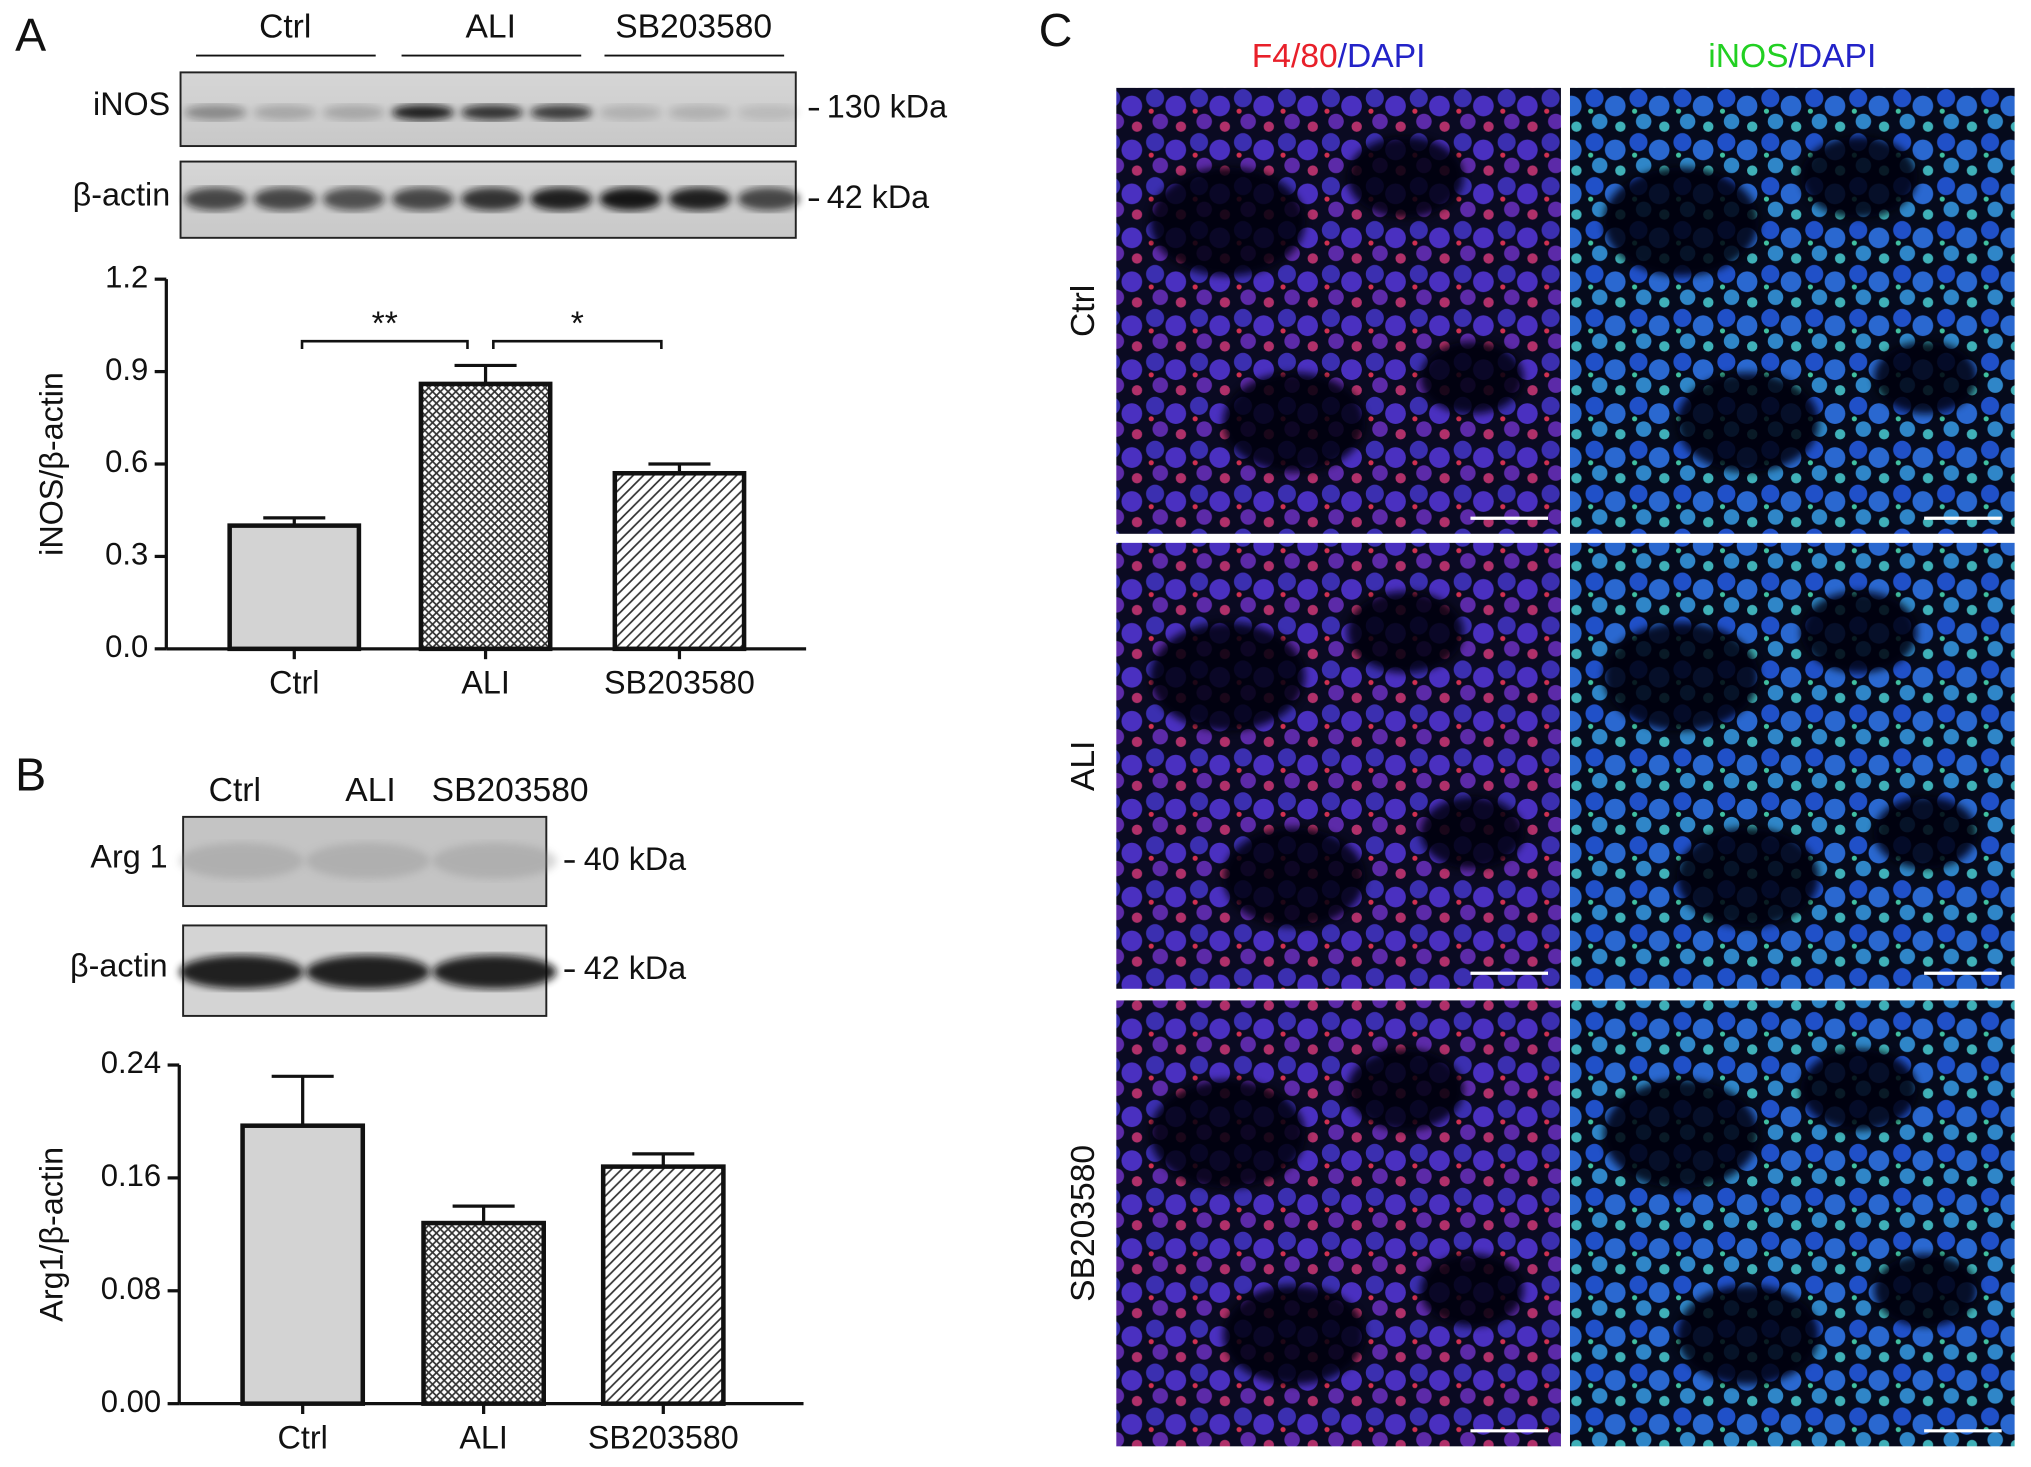  I want to click on y-tick-label: 0.16, so click(131, 1175).